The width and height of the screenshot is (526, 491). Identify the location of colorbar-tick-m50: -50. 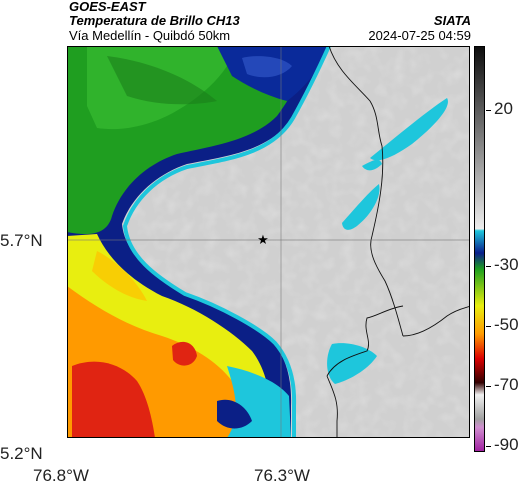
(506, 324).